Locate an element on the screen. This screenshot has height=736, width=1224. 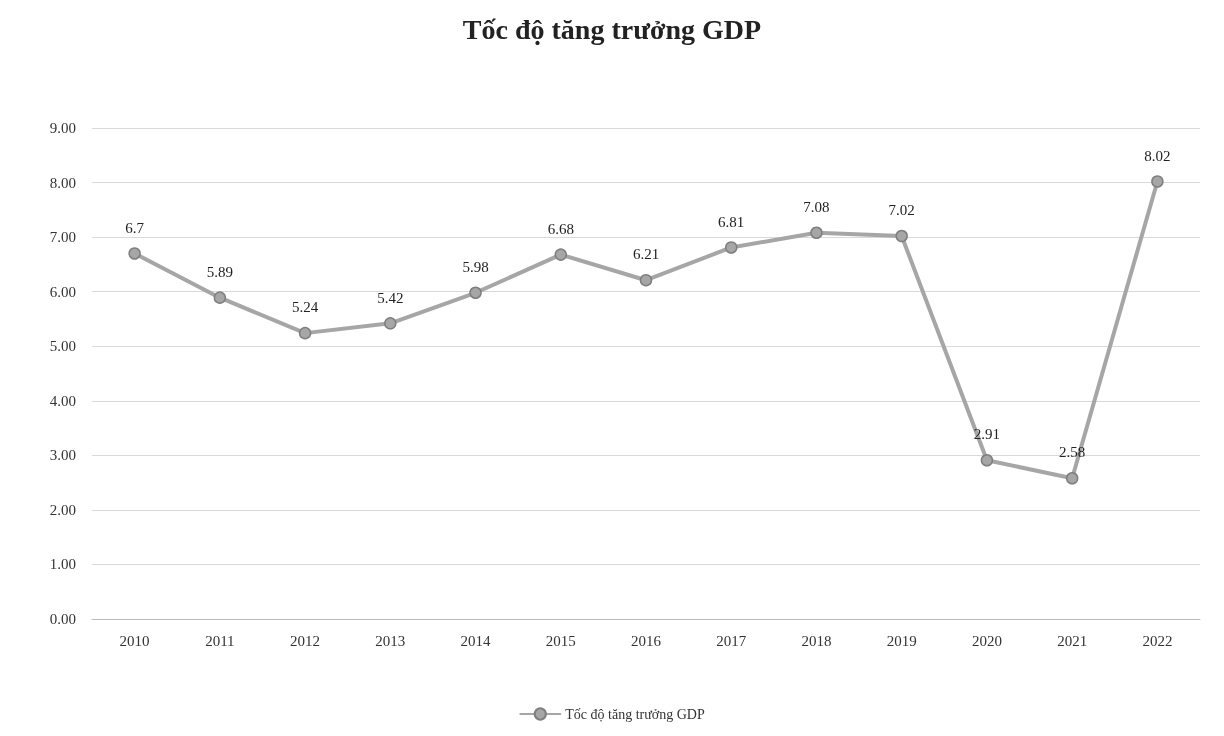
y-tick-label: 0.00 is located at coordinates (62, 619).